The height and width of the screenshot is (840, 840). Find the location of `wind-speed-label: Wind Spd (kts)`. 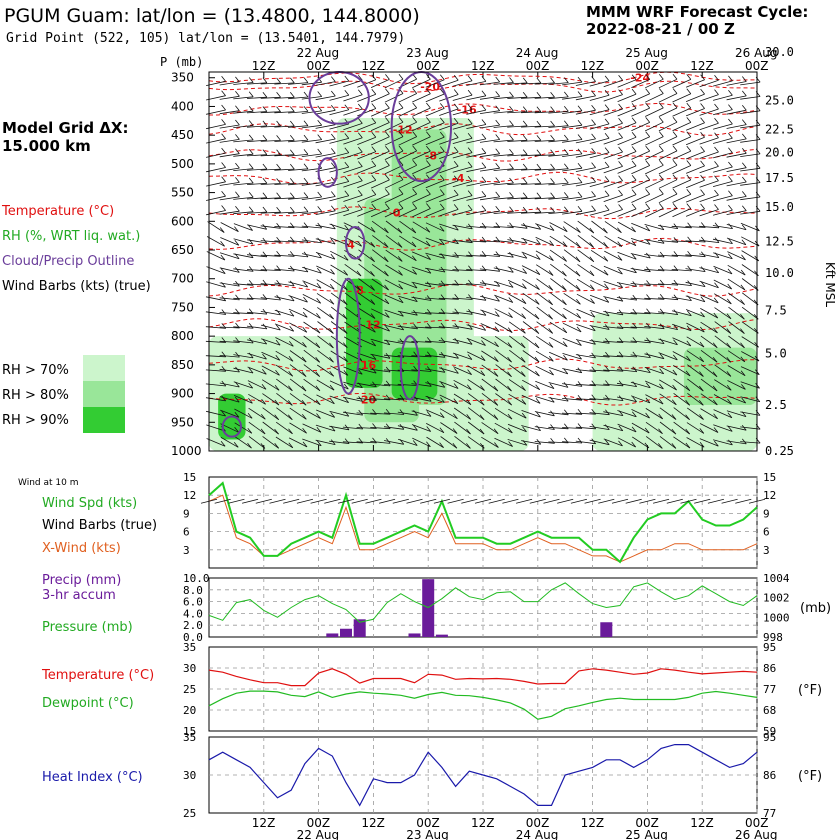

wind-speed-label: Wind Spd (kts) is located at coordinates (89, 503).